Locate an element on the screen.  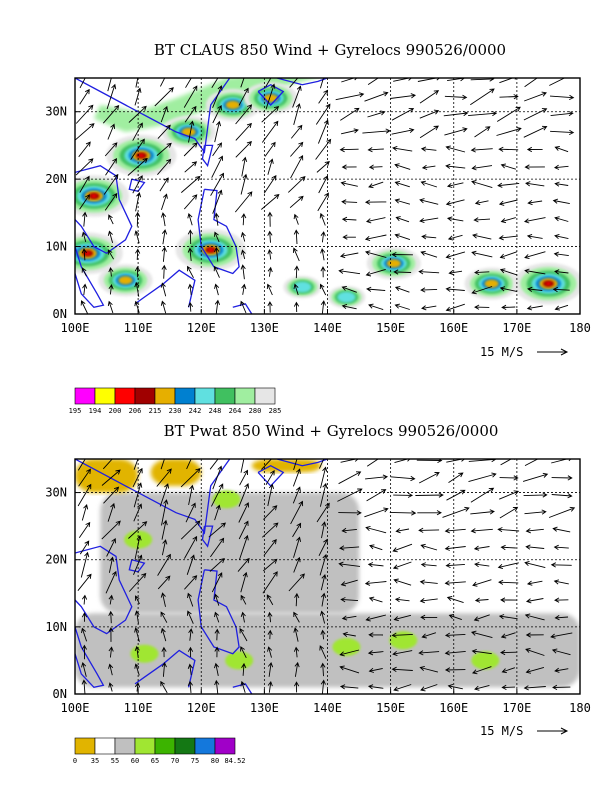
pwat-moist-spot is located at coordinates (239, 660).